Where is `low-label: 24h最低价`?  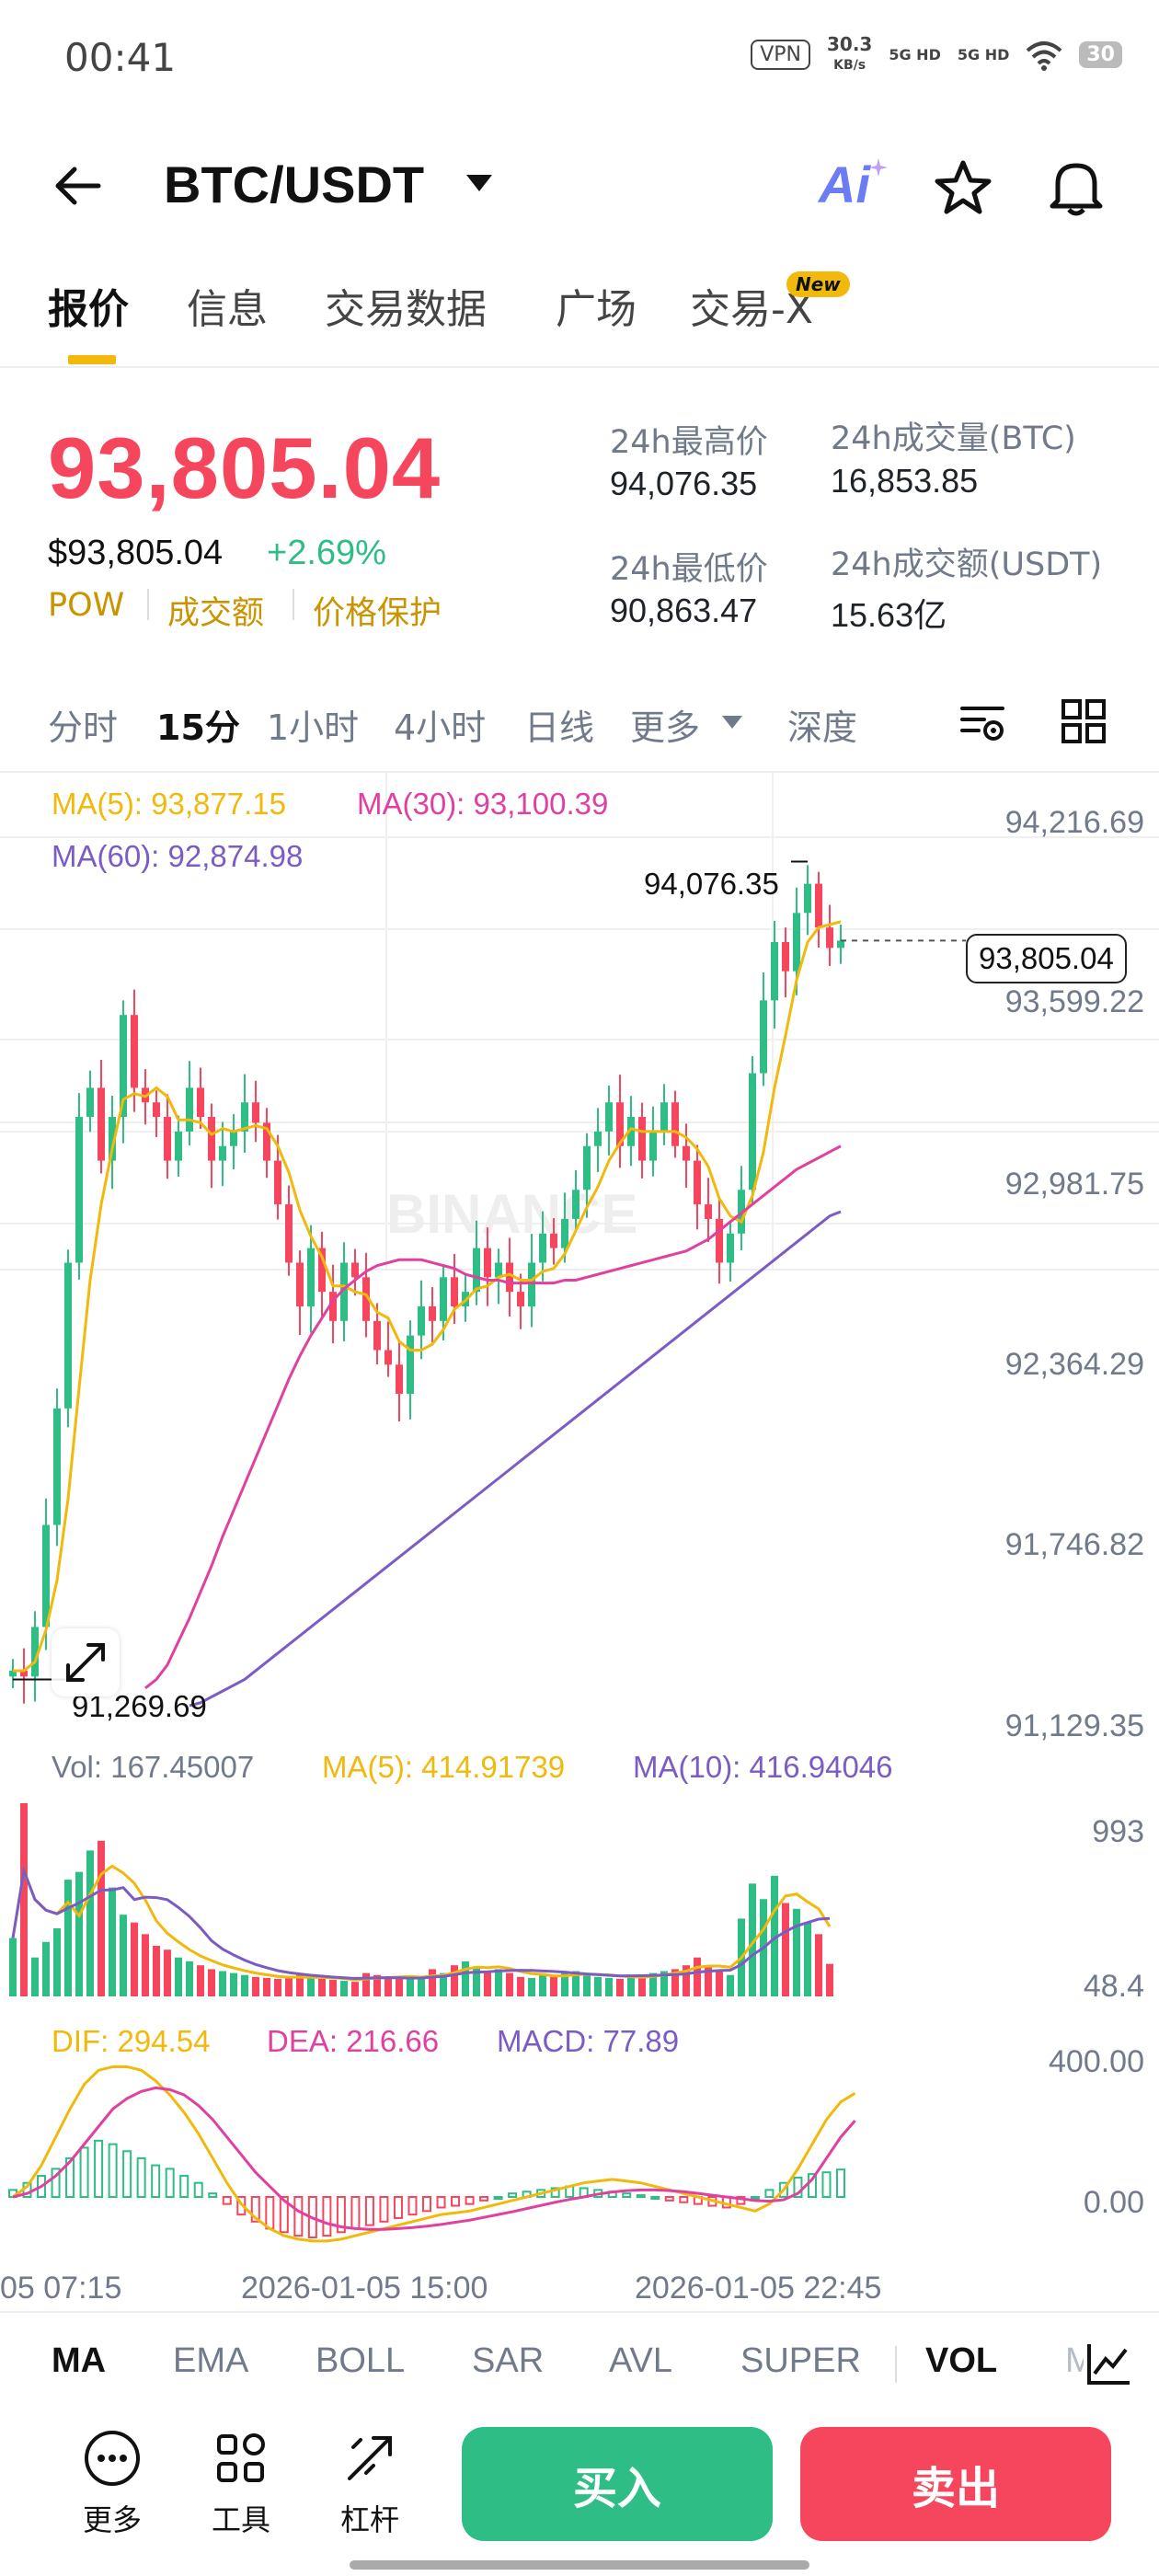
low-label: 24h最低价 is located at coordinates (689, 569).